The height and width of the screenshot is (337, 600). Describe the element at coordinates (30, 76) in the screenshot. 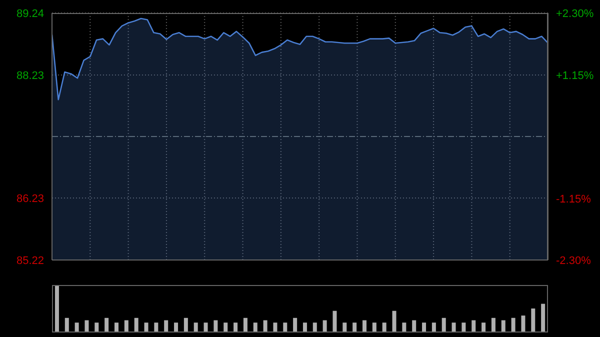

I see `y-tick-label: 88.23` at that location.